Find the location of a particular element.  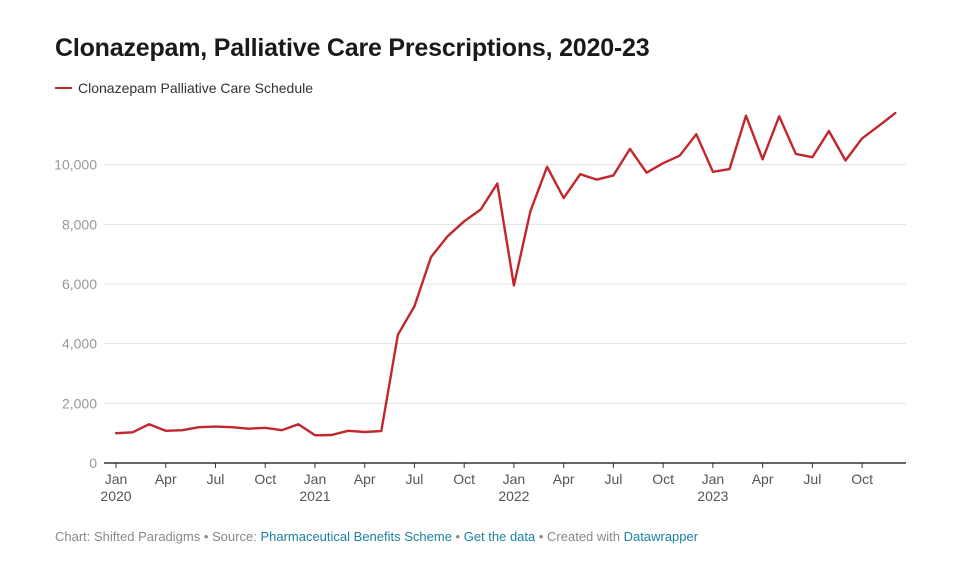

legend-swatch is located at coordinates (63, 88).